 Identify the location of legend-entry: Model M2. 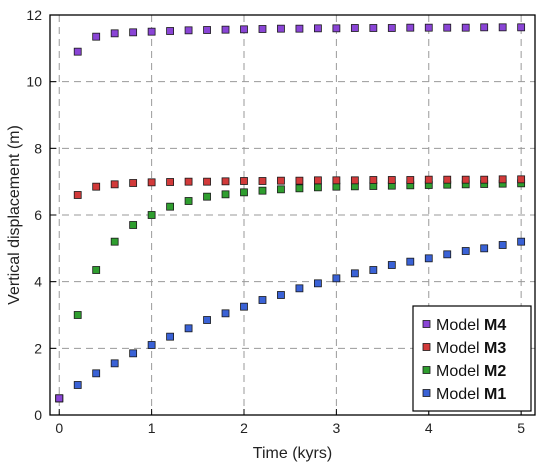
(471, 371).